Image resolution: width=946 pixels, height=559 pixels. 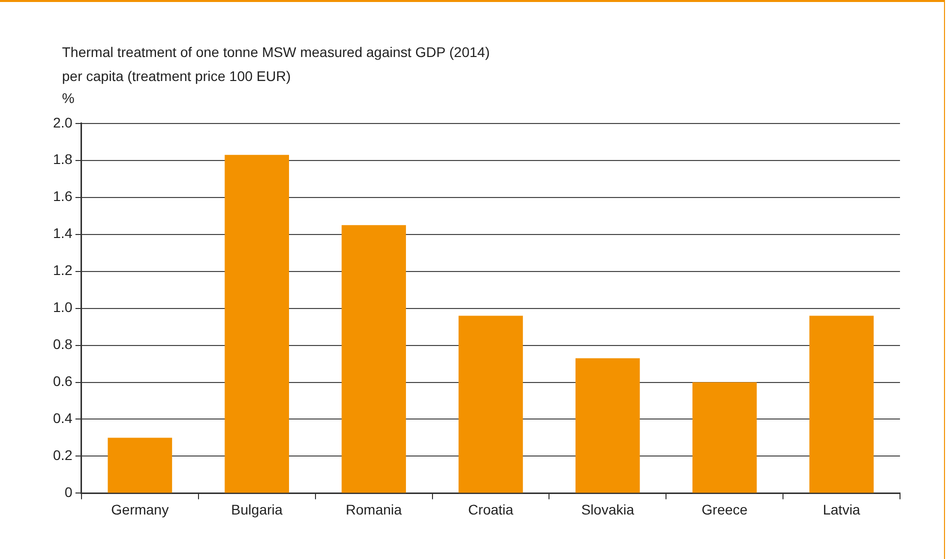 I want to click on y-tick-label: 1.0, so click(x=62, y=307).